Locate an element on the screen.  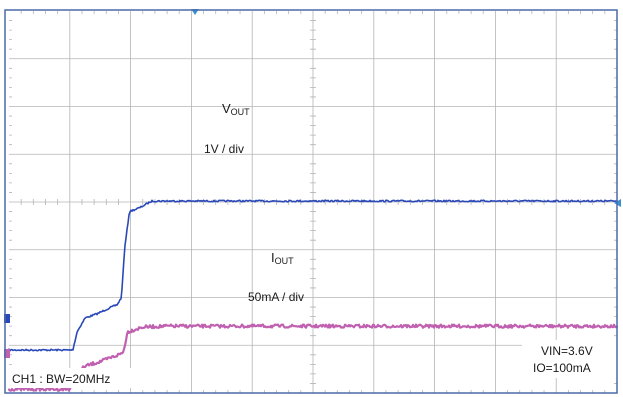
iout-scale-label: 50mA / div is located at coordinates (276, 297).